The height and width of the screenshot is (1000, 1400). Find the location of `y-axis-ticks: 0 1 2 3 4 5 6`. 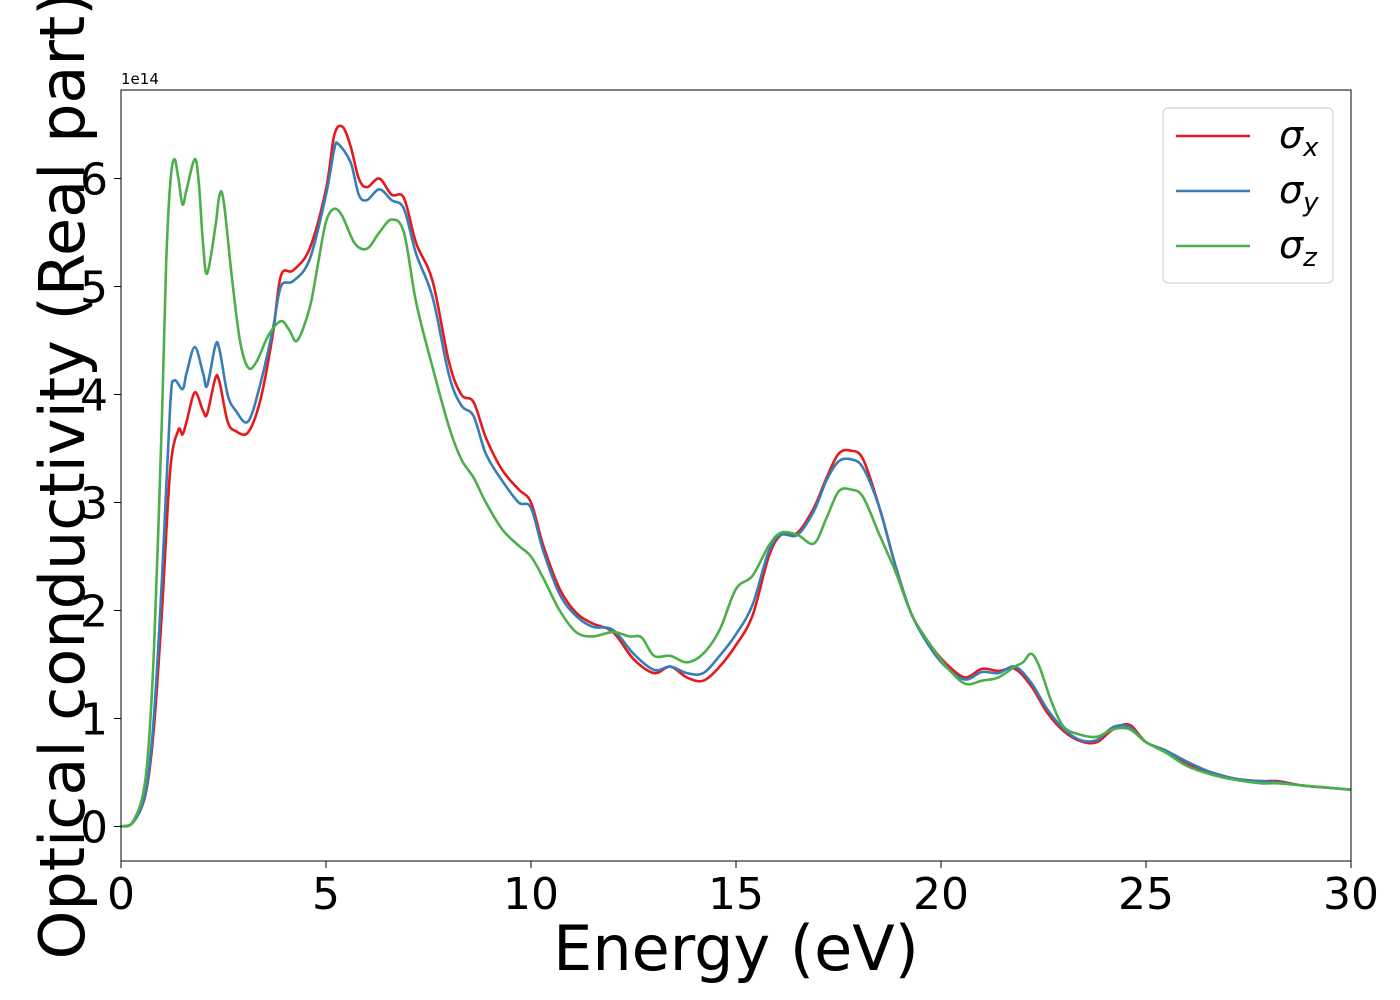

y-axis-ticks: 0 1 2 3 4 5 6 is located at coordinates (100, 504).